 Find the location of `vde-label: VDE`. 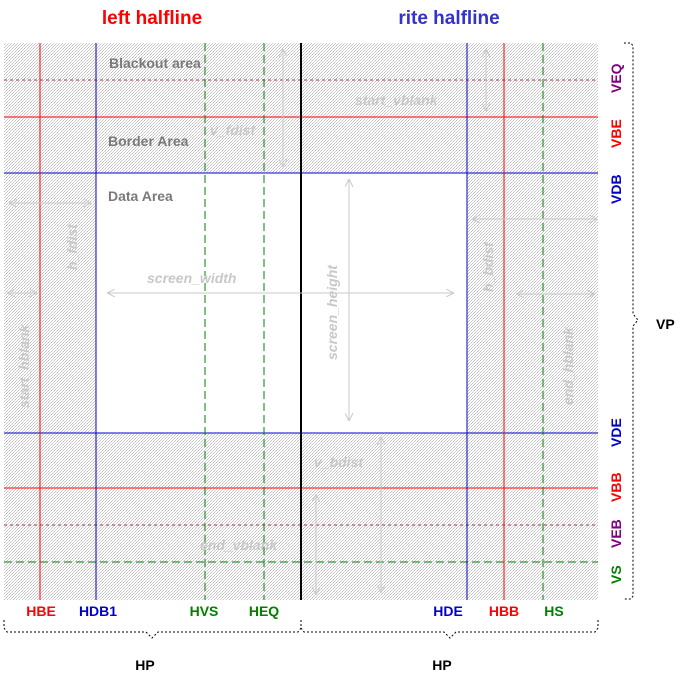

vde-label: VDE is located at coordinates (616, 432).